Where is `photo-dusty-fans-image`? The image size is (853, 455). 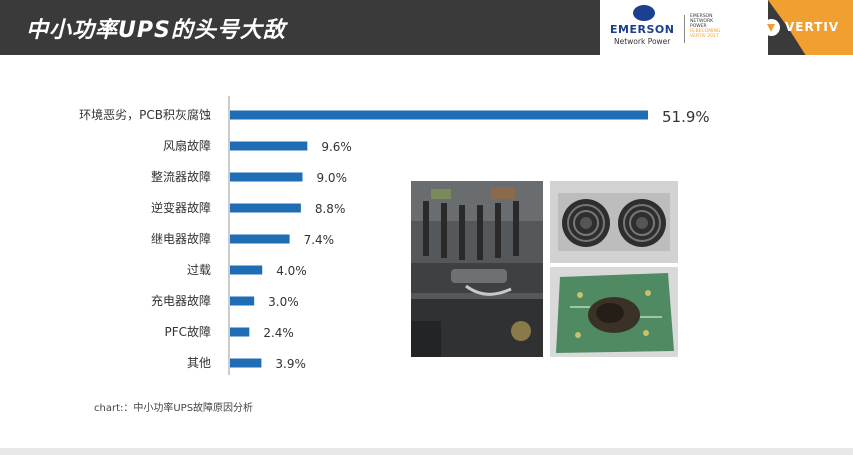 photo-dusty-fans-image is located at coordinates (614, 222).